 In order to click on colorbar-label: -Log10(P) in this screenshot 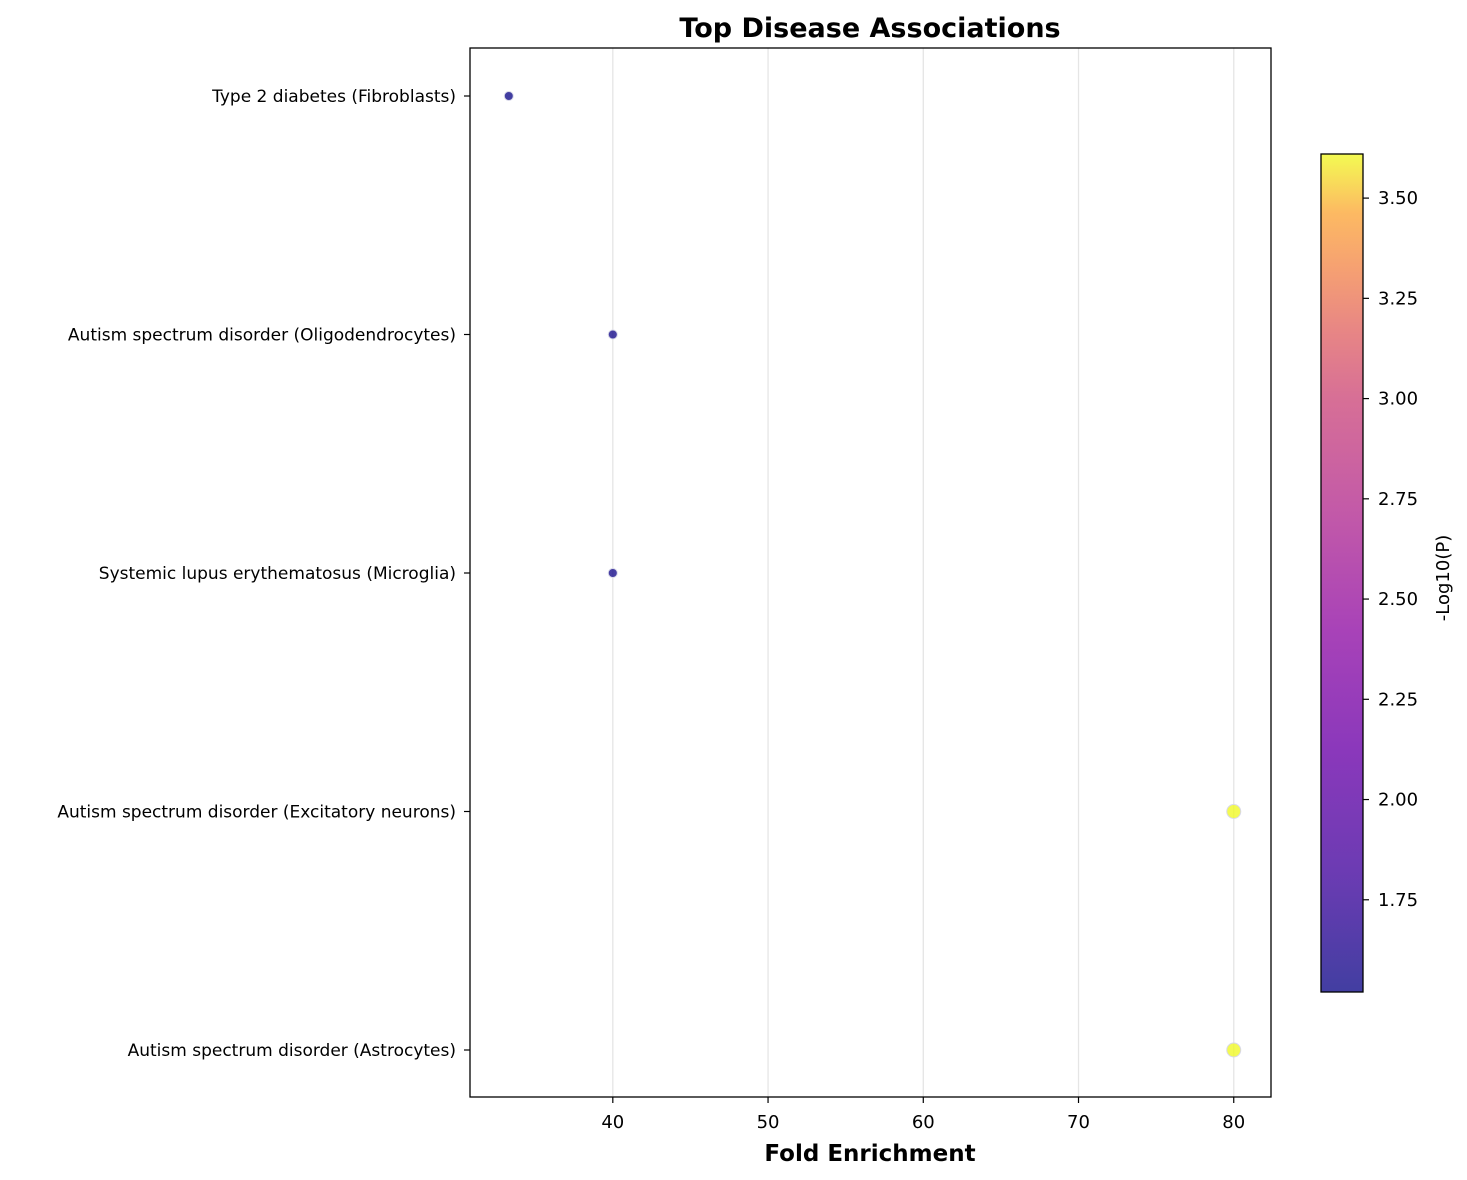, I will do `click(1443, 578)`.